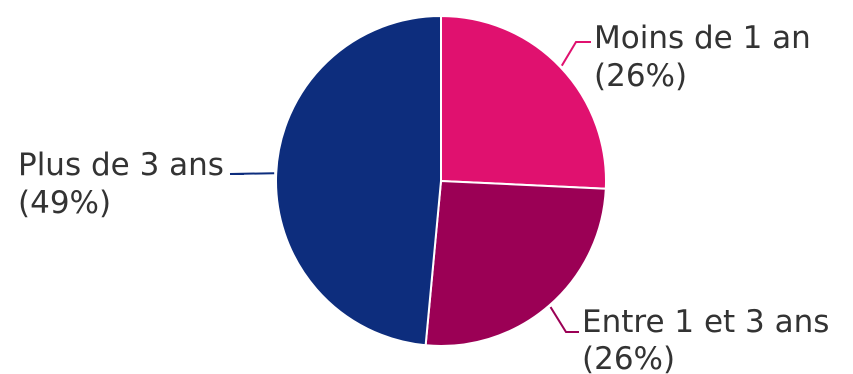 The image size is (853, 374). What do you see at coordinates (702, 38) in the screenshot?
I see `slice-label-moins-de-1-an: Moins de 1 an` at bounding box center [702, 38].